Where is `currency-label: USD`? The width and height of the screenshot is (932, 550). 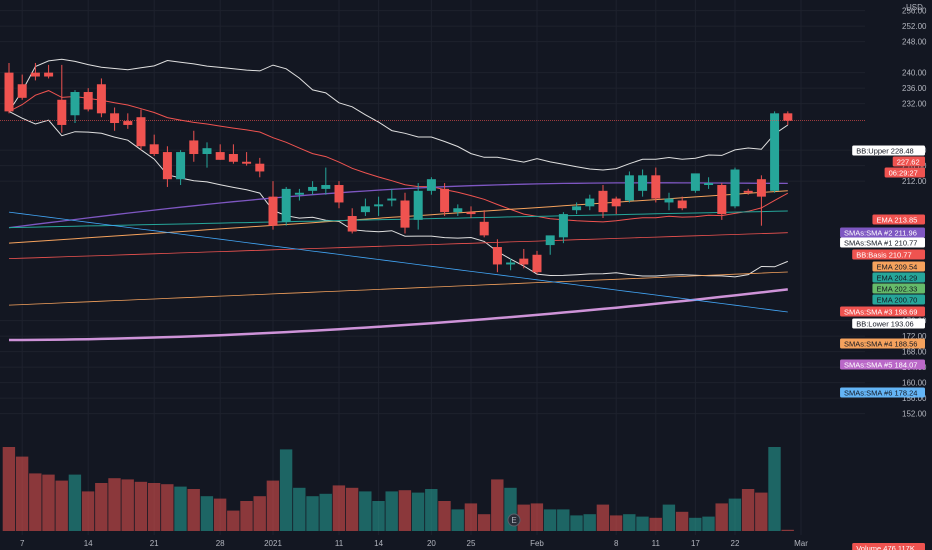
currency-label: USD is located at coordinates (914, 7).